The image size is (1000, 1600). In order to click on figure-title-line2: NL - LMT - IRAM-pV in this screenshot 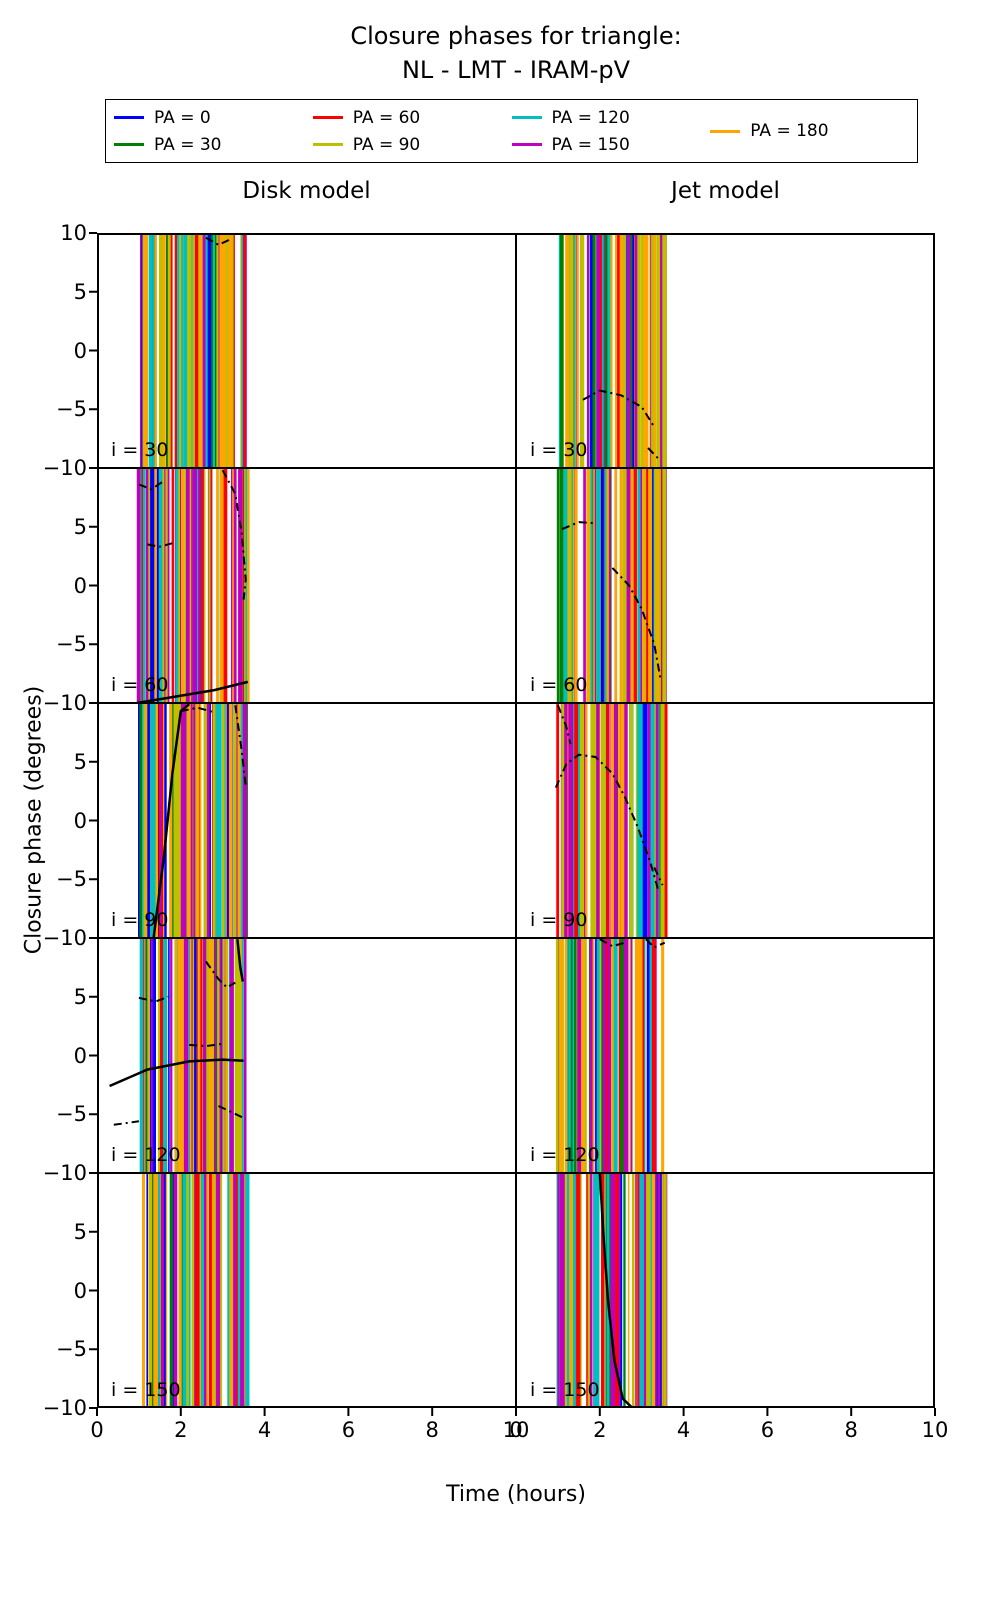, I will do `click(516, 70)`.